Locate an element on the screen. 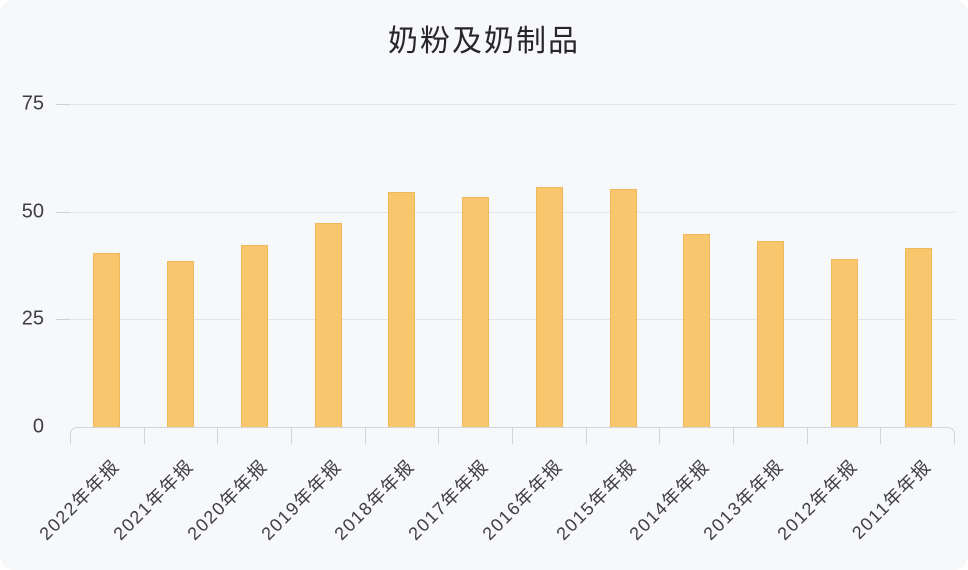 The image size is (968, 570). bar-2018年年报 is located at coordinates (402, 309).